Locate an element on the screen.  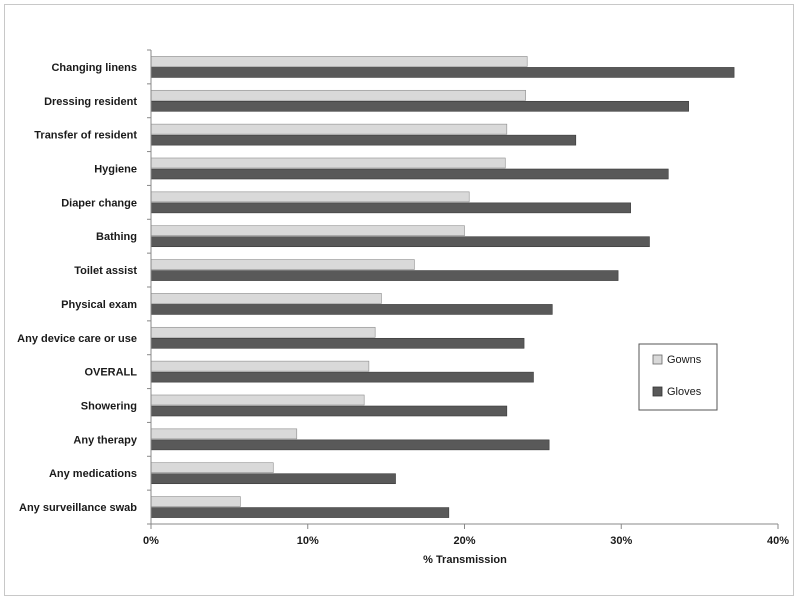
legend-label-gowns: Gowns is located at coordinates (684, 360).